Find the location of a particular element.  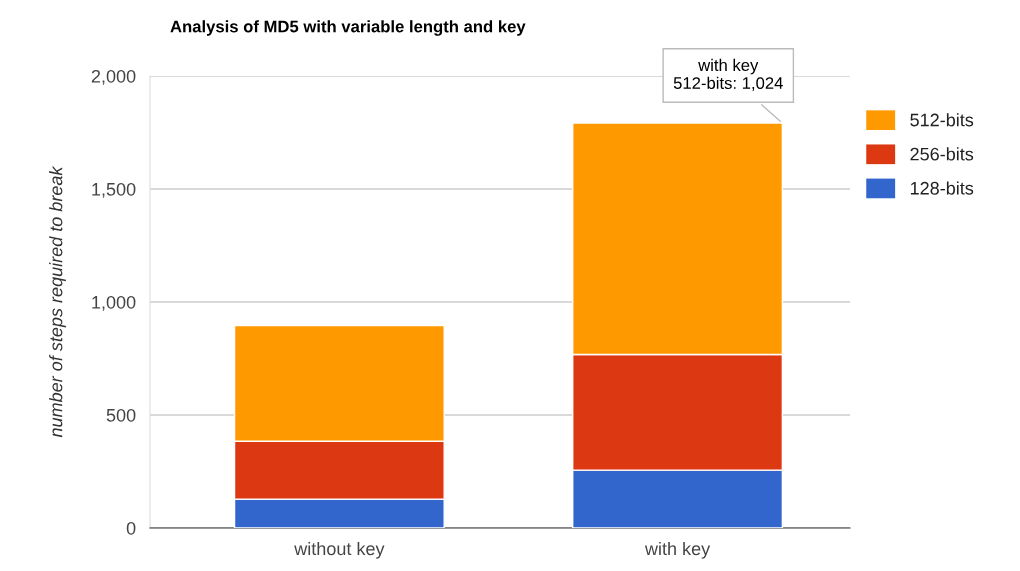

y-tick-label: 0 is located at coordinates (131, 528).